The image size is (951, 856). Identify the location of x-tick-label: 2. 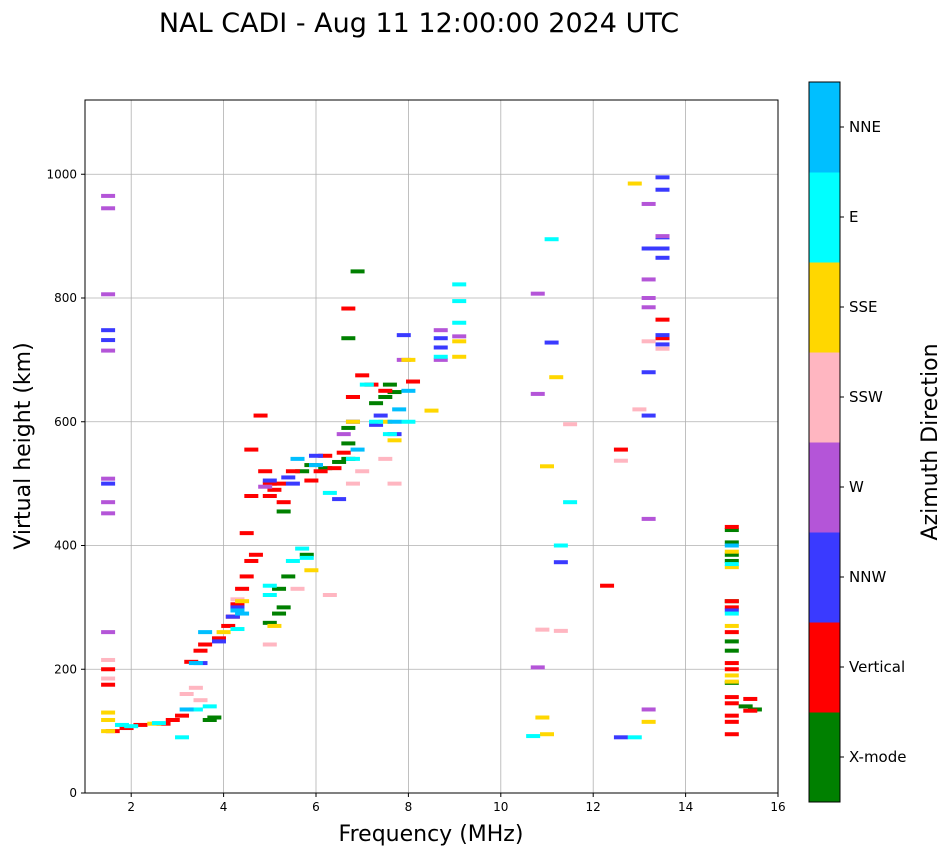
(131, 807).